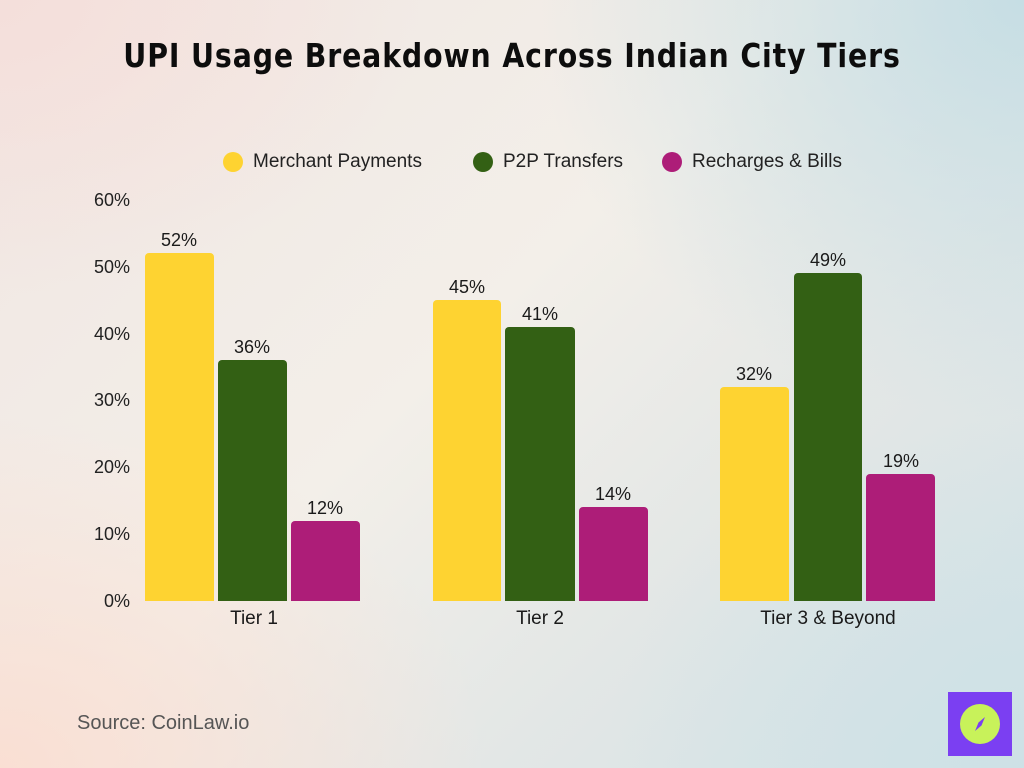 The height and width of the screenshot is (768, 1024). I want to click on legend-label: Recharges & Bills, so click(767, 161).